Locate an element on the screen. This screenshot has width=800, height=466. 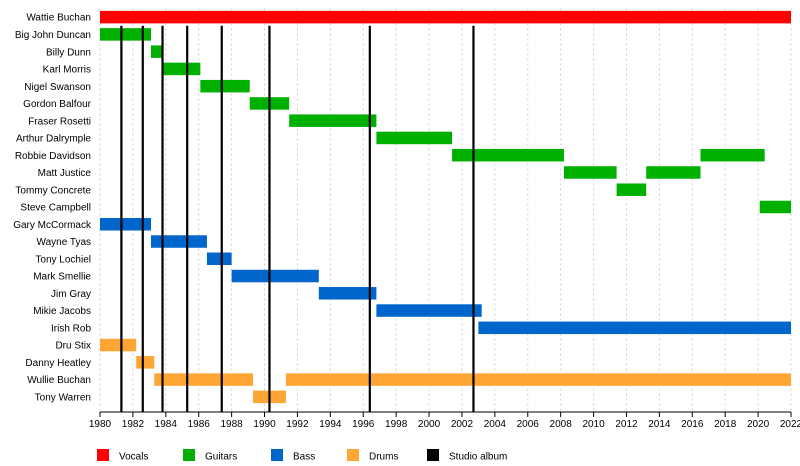
member-name-label: Steve Campbell is located at coordinates (55, 208).